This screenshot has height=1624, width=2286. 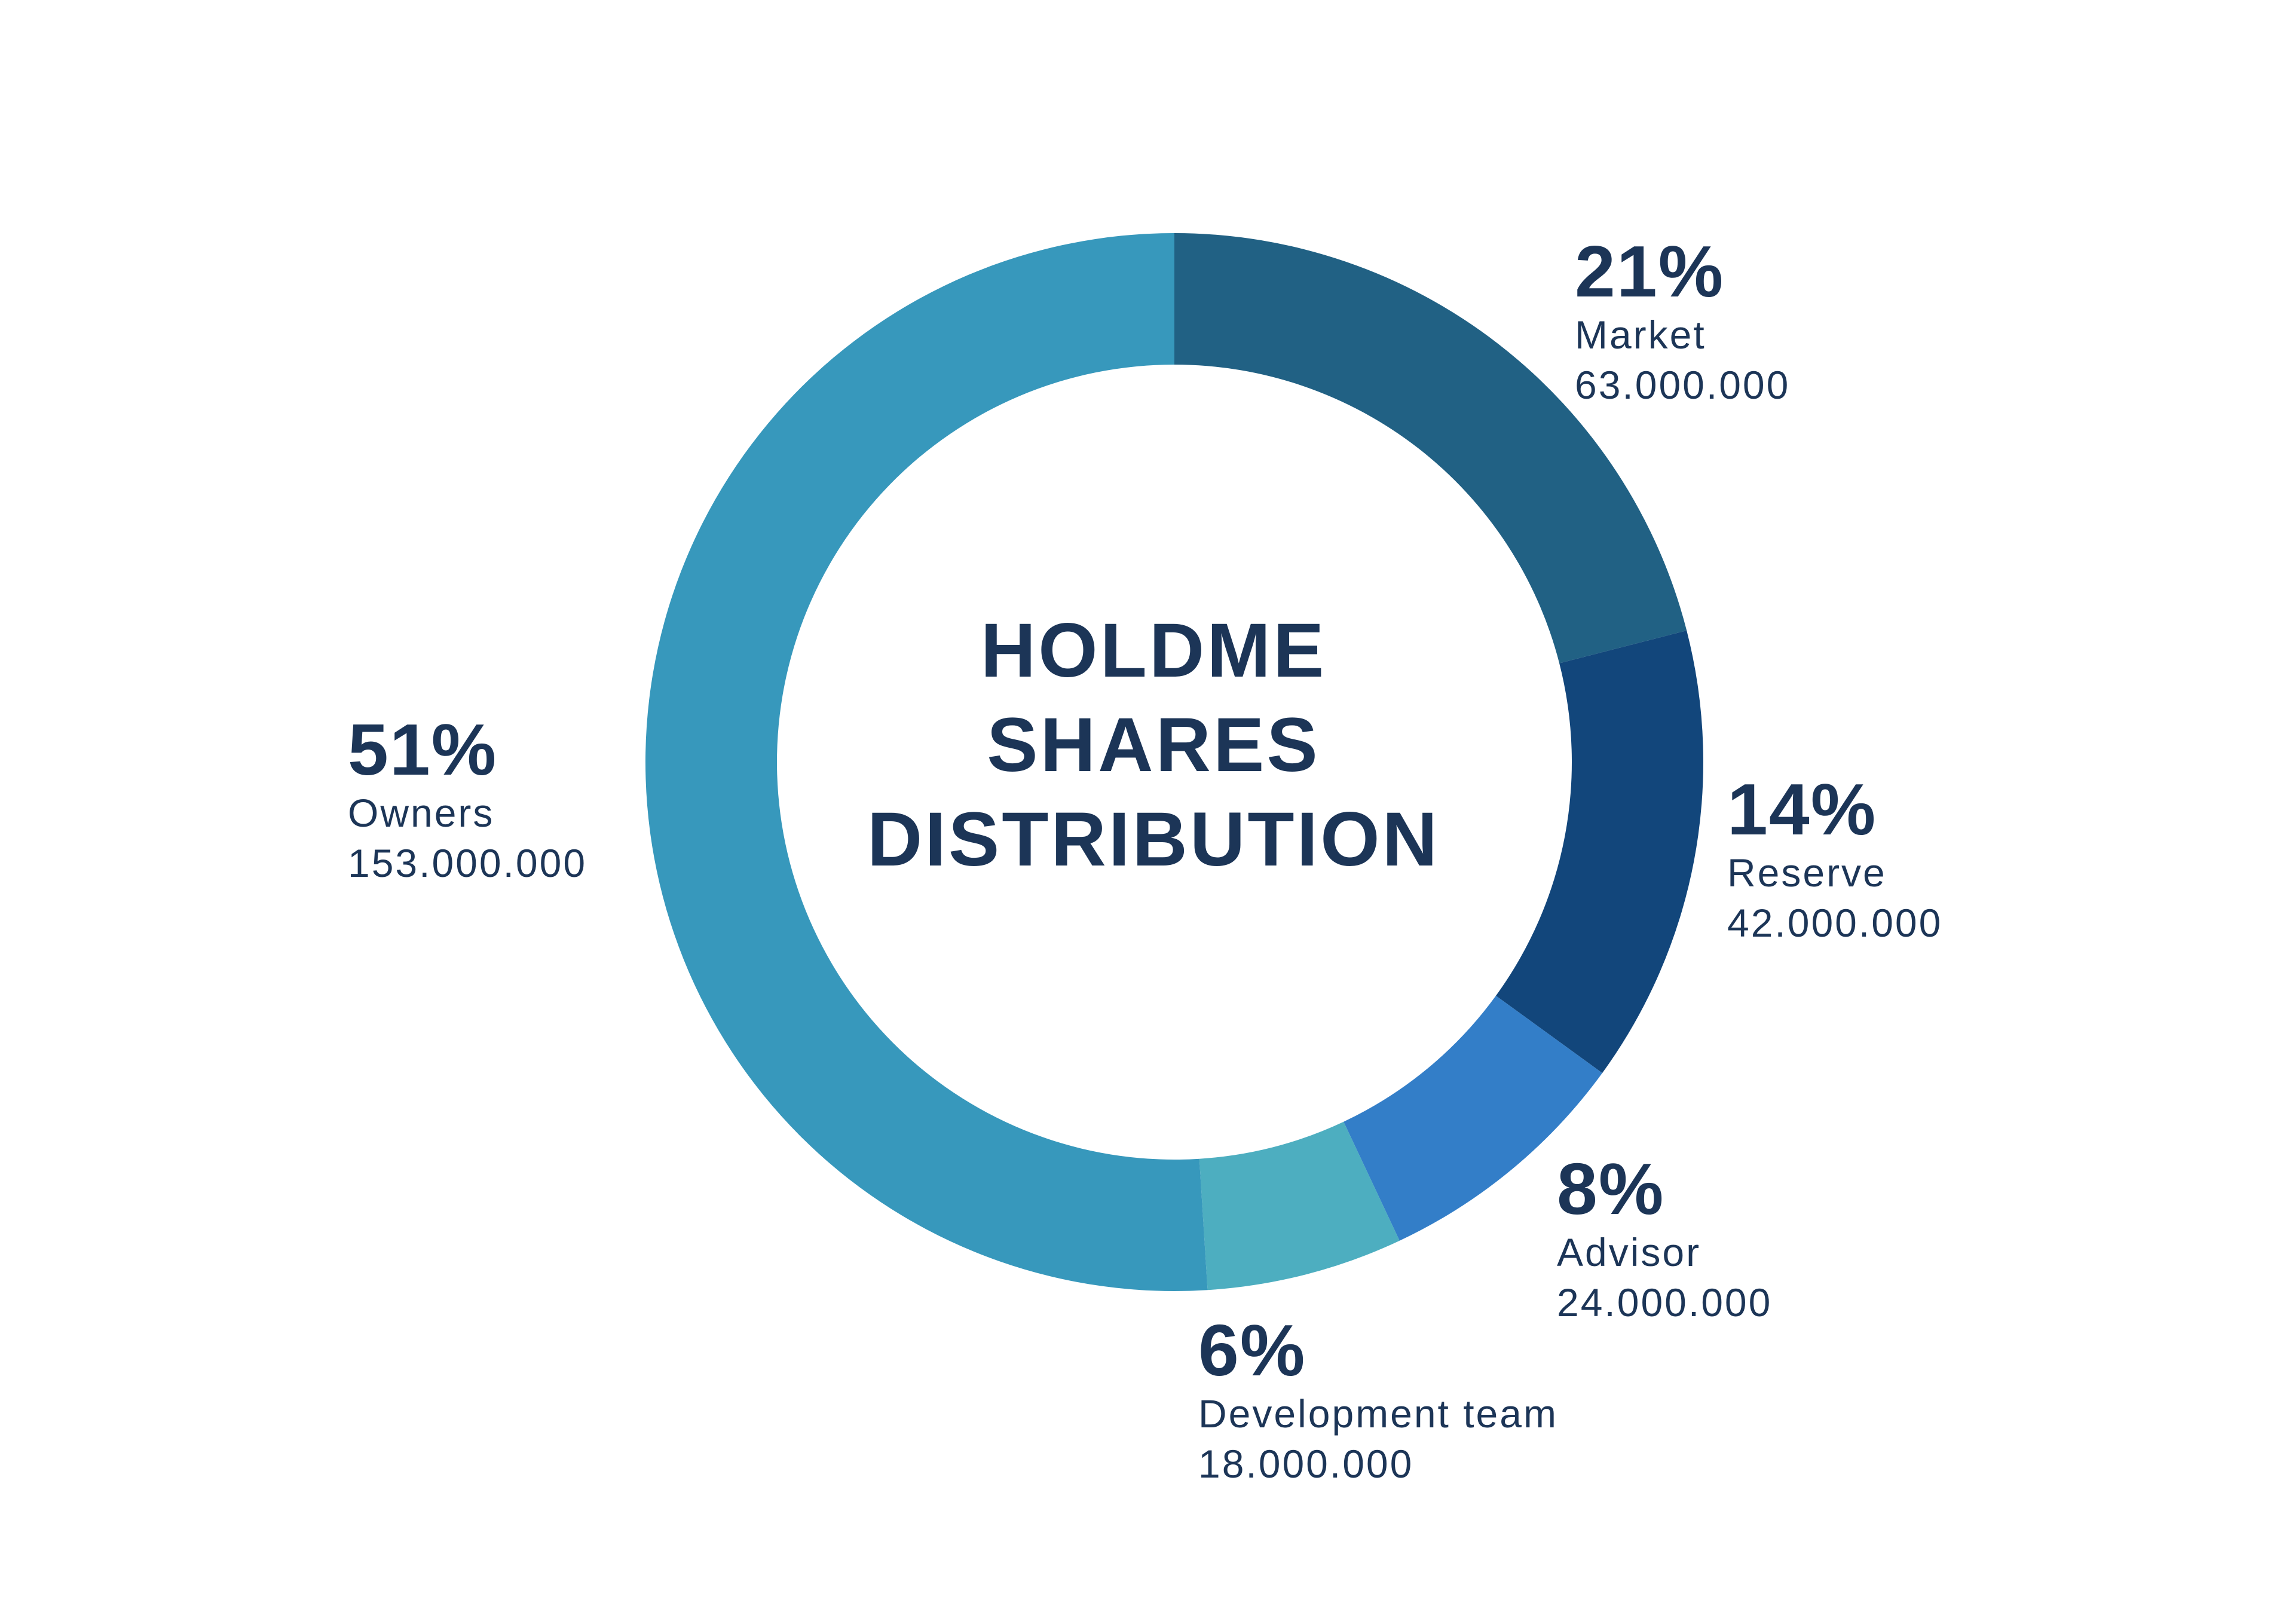 I want to click on donut-slice-reserve, so click(x=1599, y=852).